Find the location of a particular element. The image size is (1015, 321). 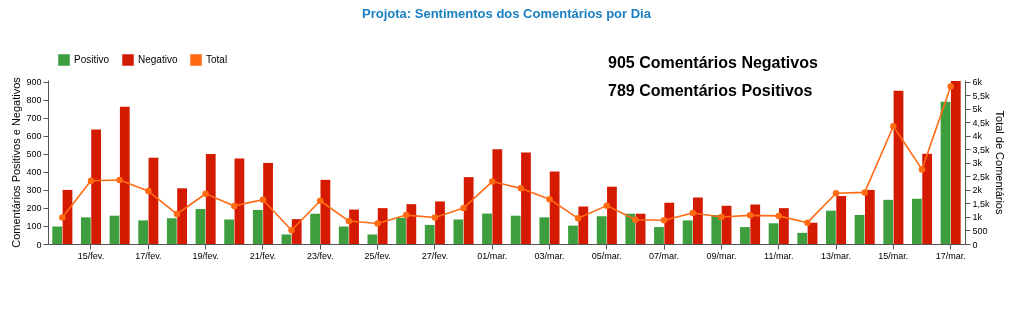

annotation: 789 Comentários Positivos is located at coordinates (710, 90).